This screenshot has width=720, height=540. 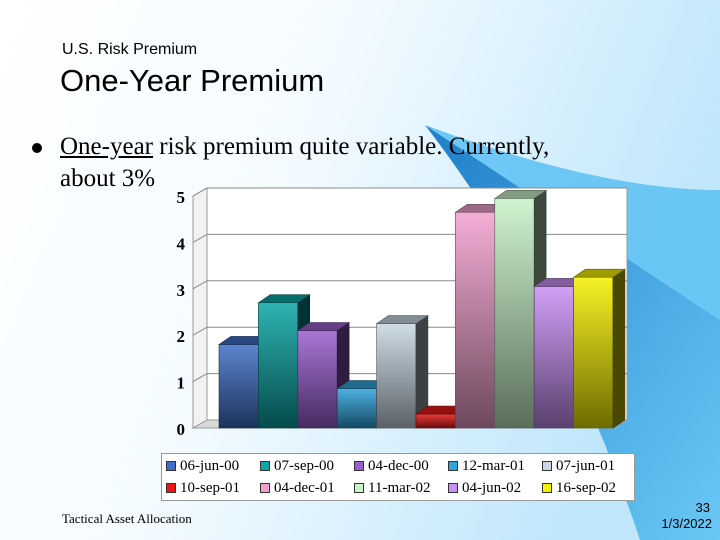 What do you see at coordinates (181, 429) in the screenshot?
I see `y-tick-label: 0` at bounding box center [181, 429].